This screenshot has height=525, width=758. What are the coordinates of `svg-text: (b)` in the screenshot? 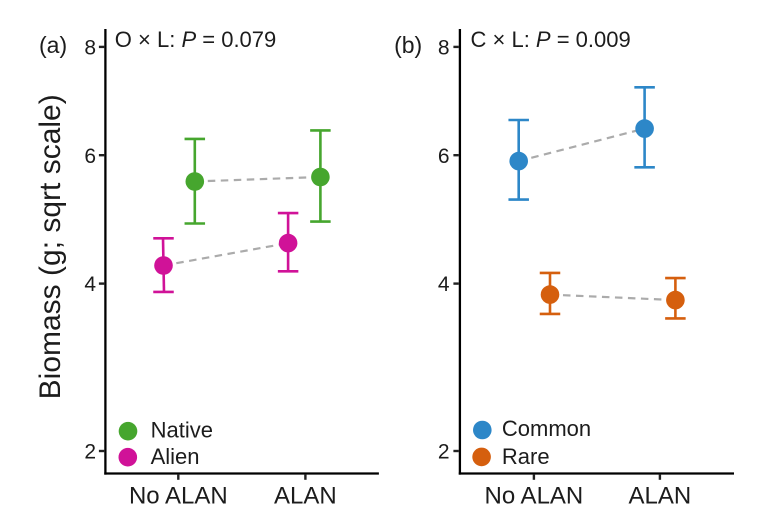 It's located at (408, 45).